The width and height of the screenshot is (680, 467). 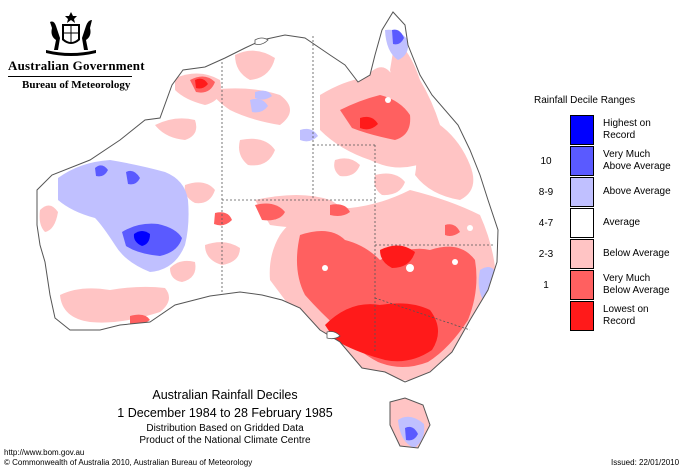 I want to click on legend-label-line: Average, so click(x=622, y=222).